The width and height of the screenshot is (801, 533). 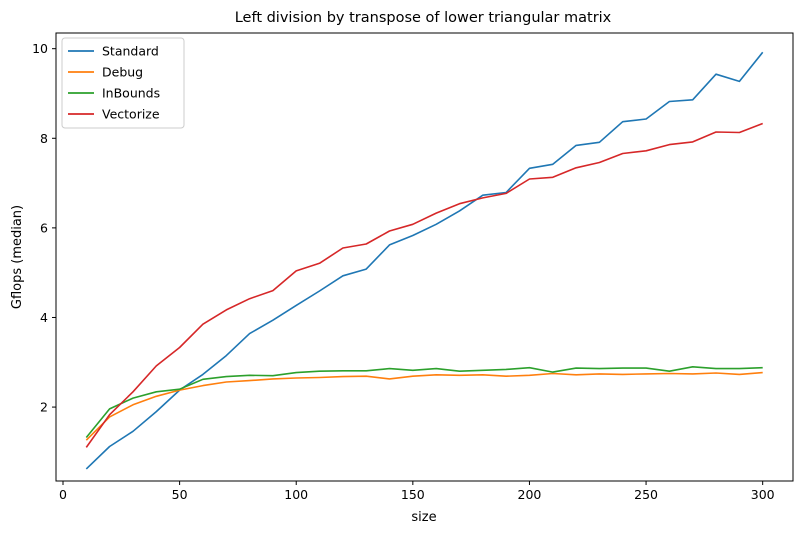 I want to click on x-tick-label: 250, so click(x=646, y=494).